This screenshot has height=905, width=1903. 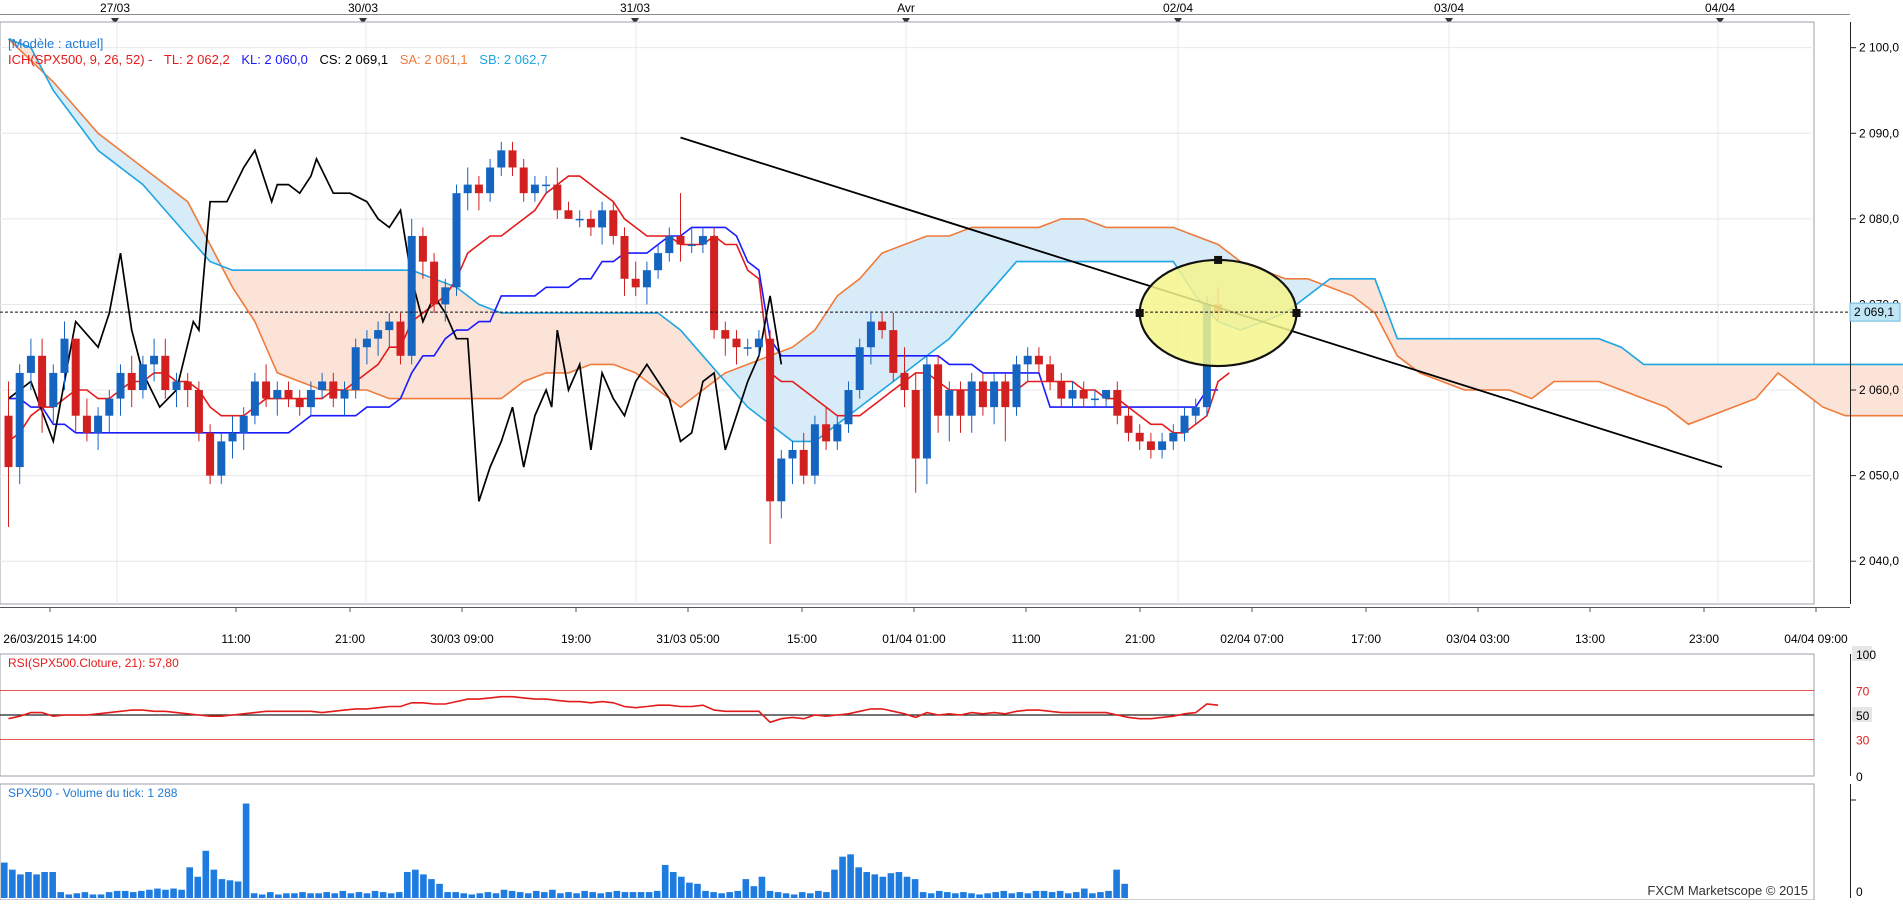 What do you see at coordinates (1816, 639) in the screenshot?
I see `time-label: 04/04 09:00` at bounding box center [1816, 639].